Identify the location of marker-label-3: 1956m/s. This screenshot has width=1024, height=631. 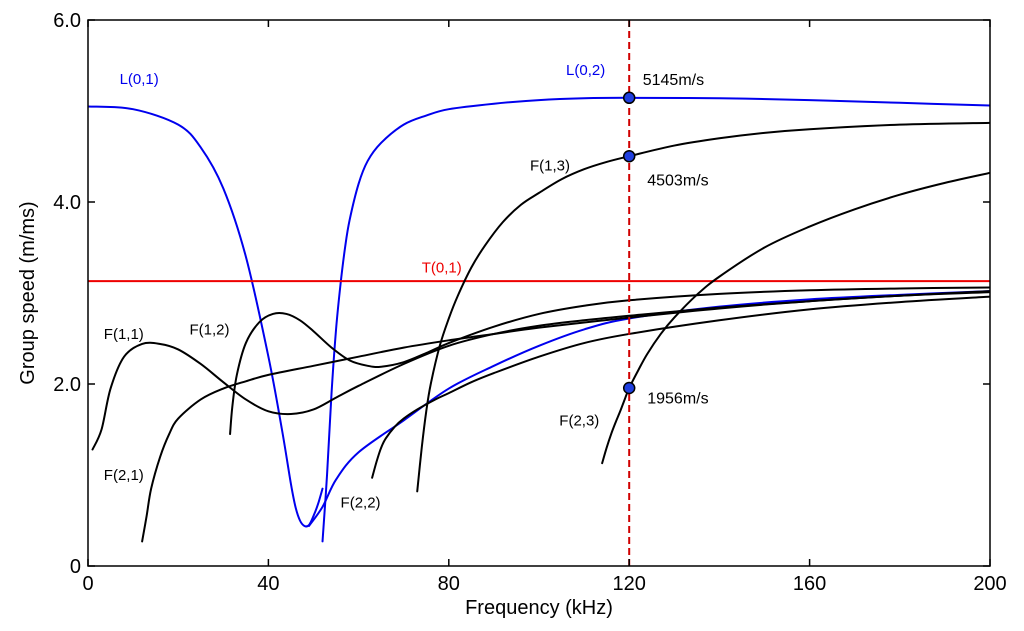
(677, 399).